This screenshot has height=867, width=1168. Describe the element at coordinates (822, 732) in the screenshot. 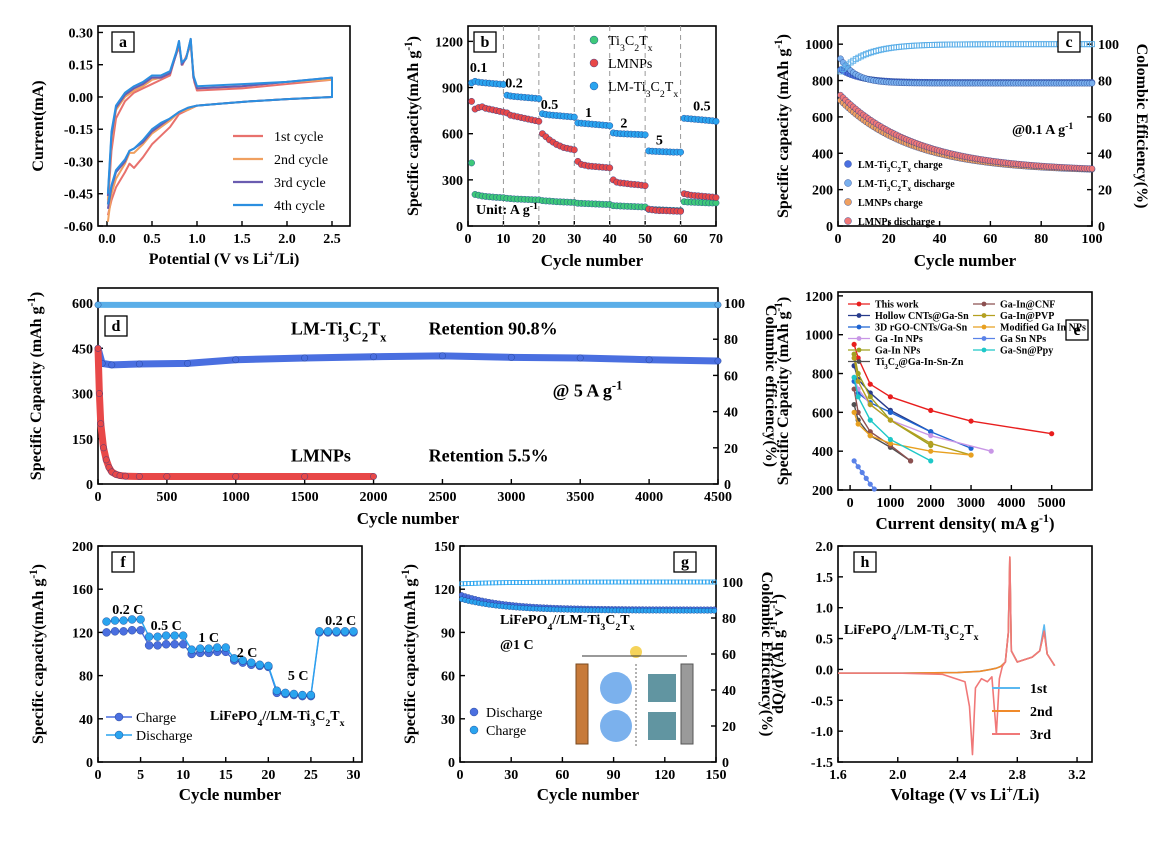

I see `y-tick-label: -1.0` at that location.